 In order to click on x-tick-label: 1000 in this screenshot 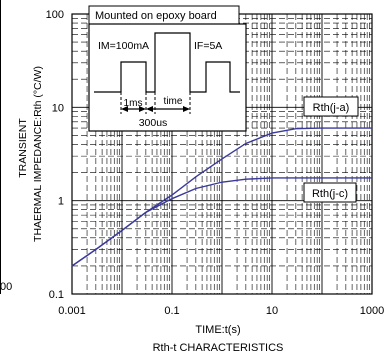, I will do `click(372, 311)`.